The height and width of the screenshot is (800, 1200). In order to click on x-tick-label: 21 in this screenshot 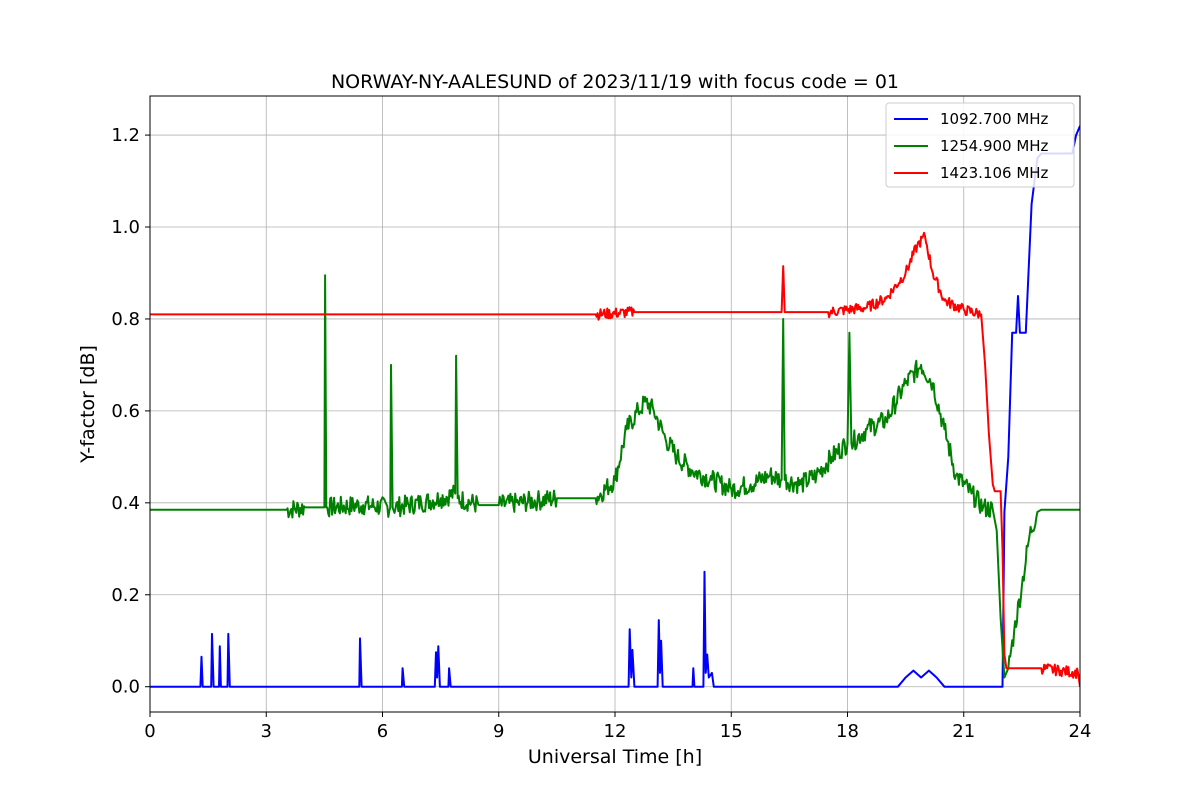, I will do `click(963, 731)`.